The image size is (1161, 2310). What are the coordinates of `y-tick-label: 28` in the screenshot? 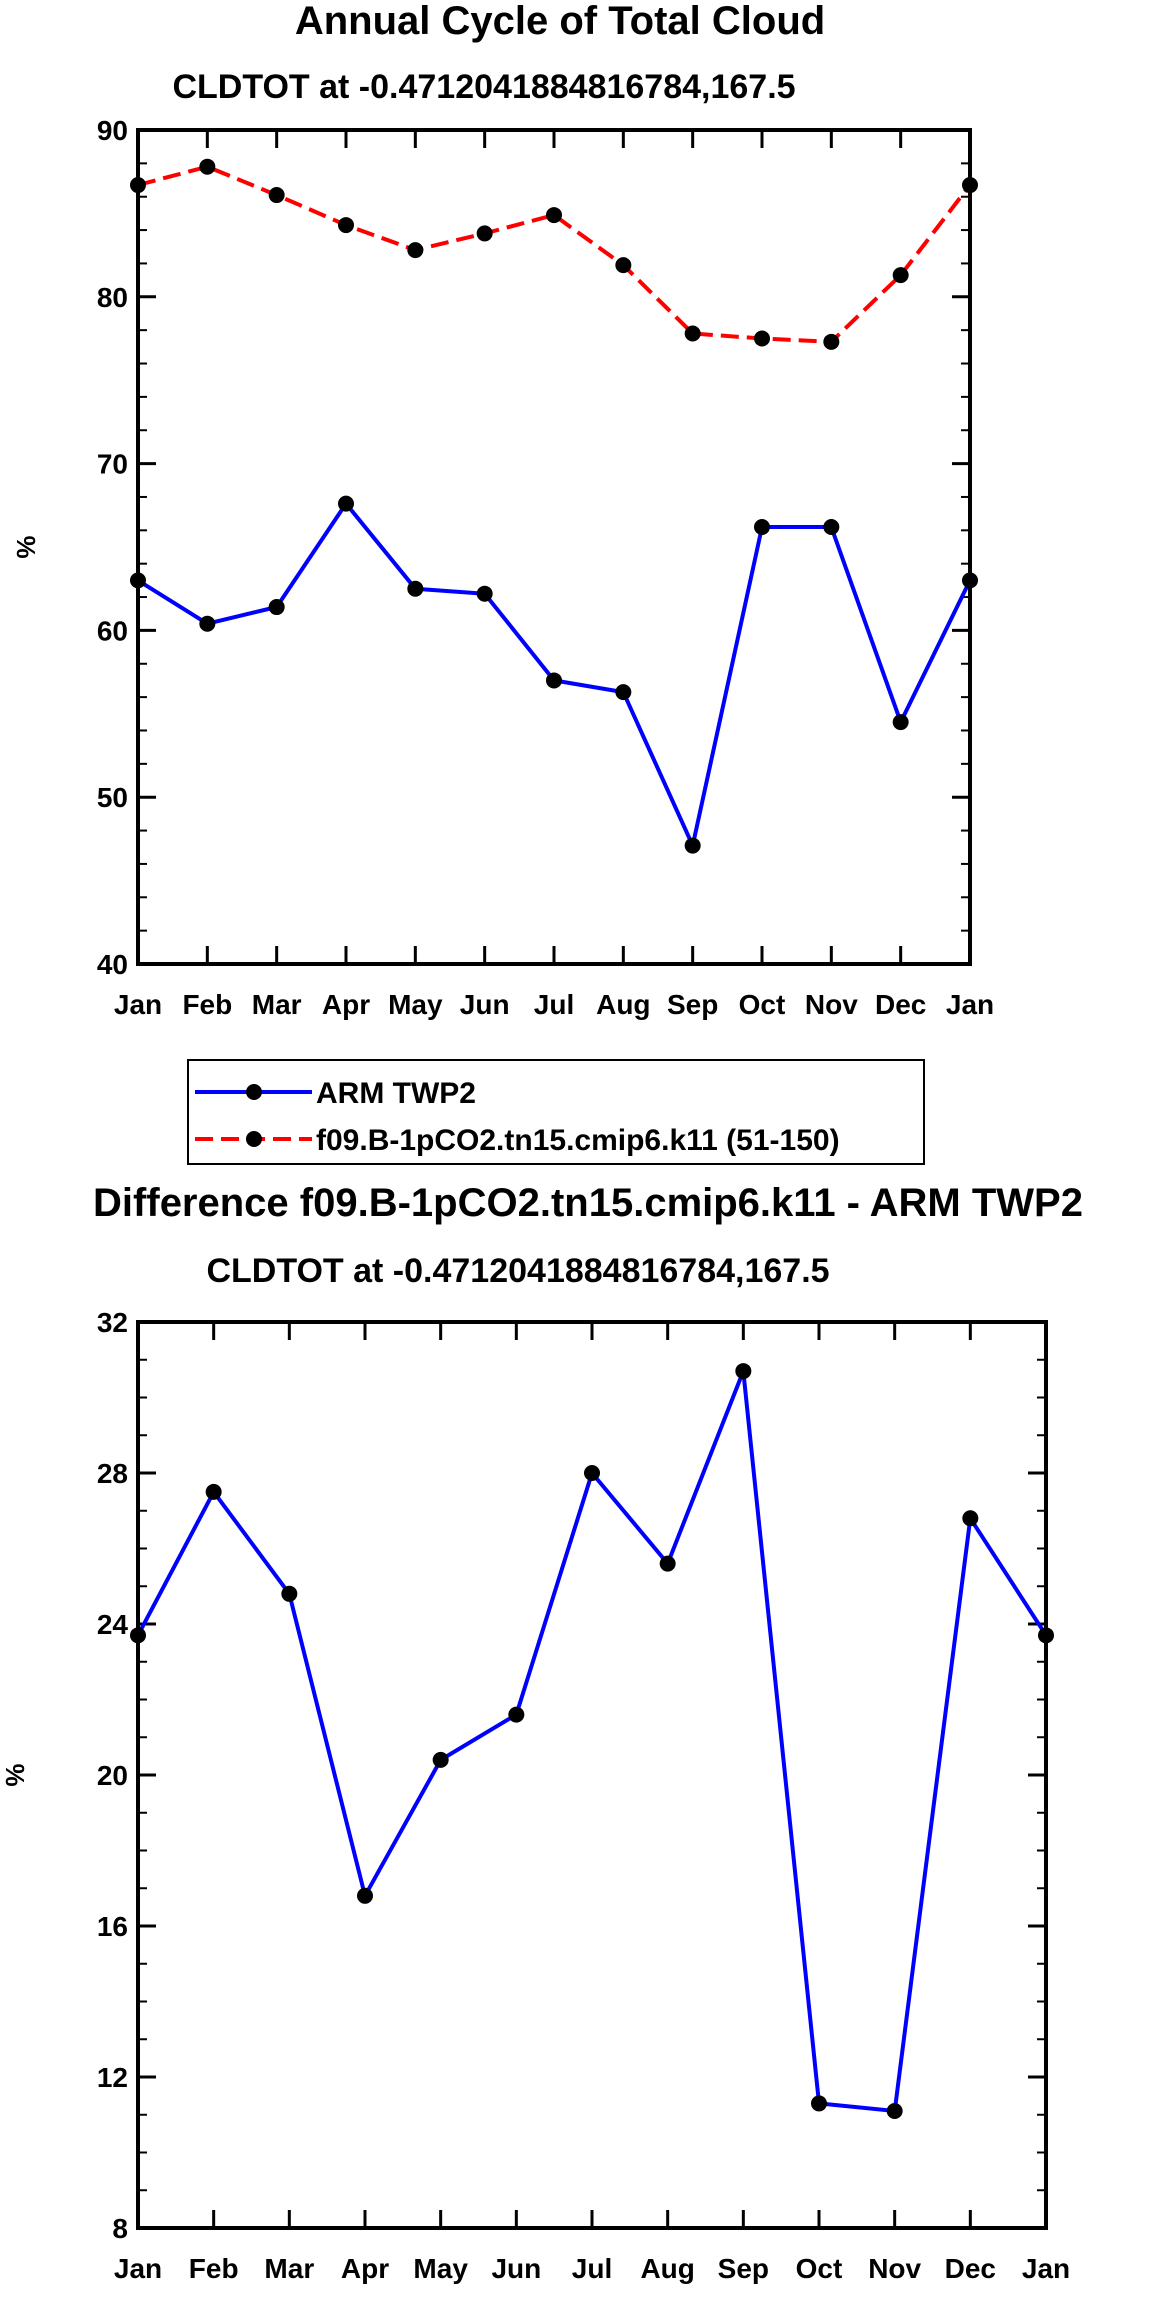 It's located at (112, 1473).